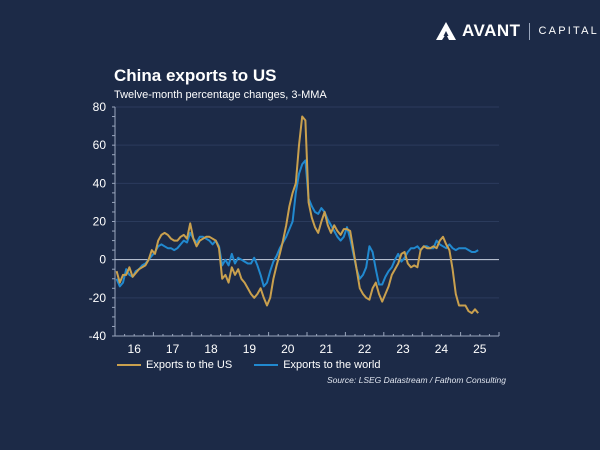 This screenshot has width=600, height=450. Describe the element at coordinates (288, 349) in the screenshot. I see `x-tick-label: 20` at that location.